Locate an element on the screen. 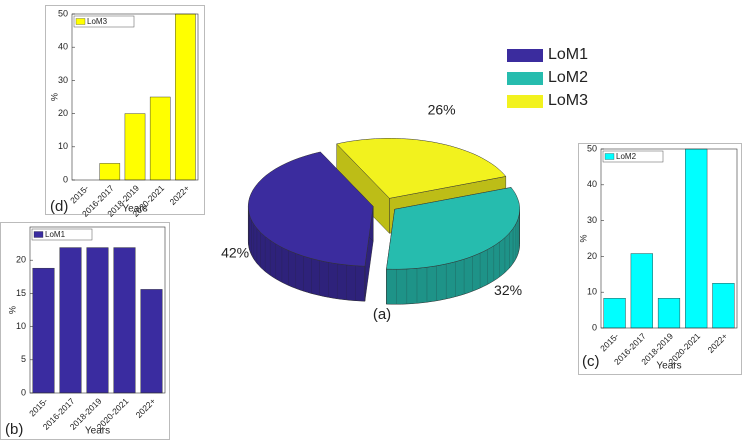  y-tick-label: 5 is located at coordinates (23, 359).